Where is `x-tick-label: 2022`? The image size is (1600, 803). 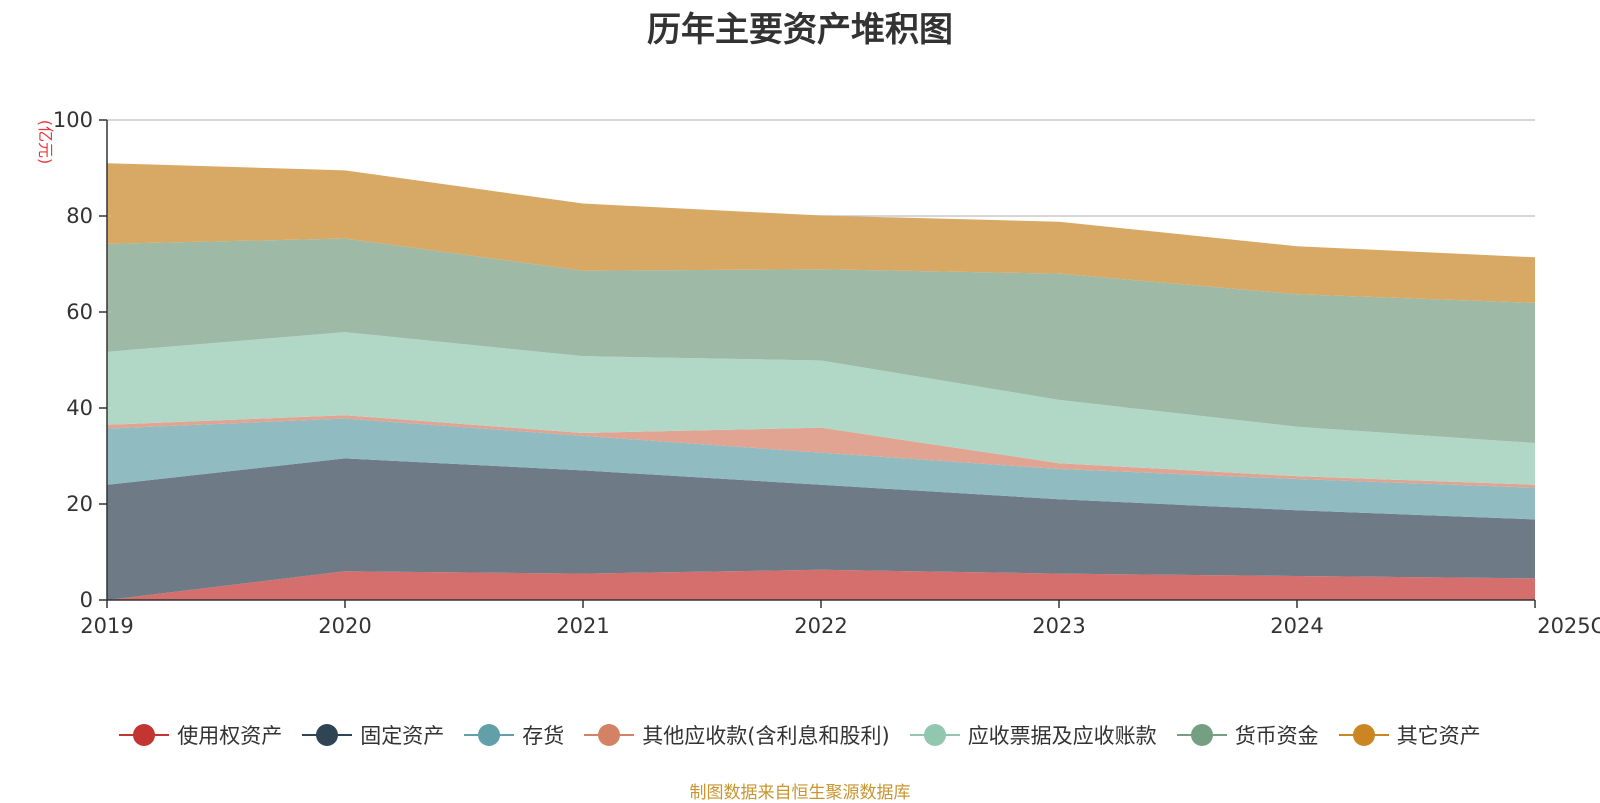 x-tick-label: 2022 is located at coordinates (820, 626).